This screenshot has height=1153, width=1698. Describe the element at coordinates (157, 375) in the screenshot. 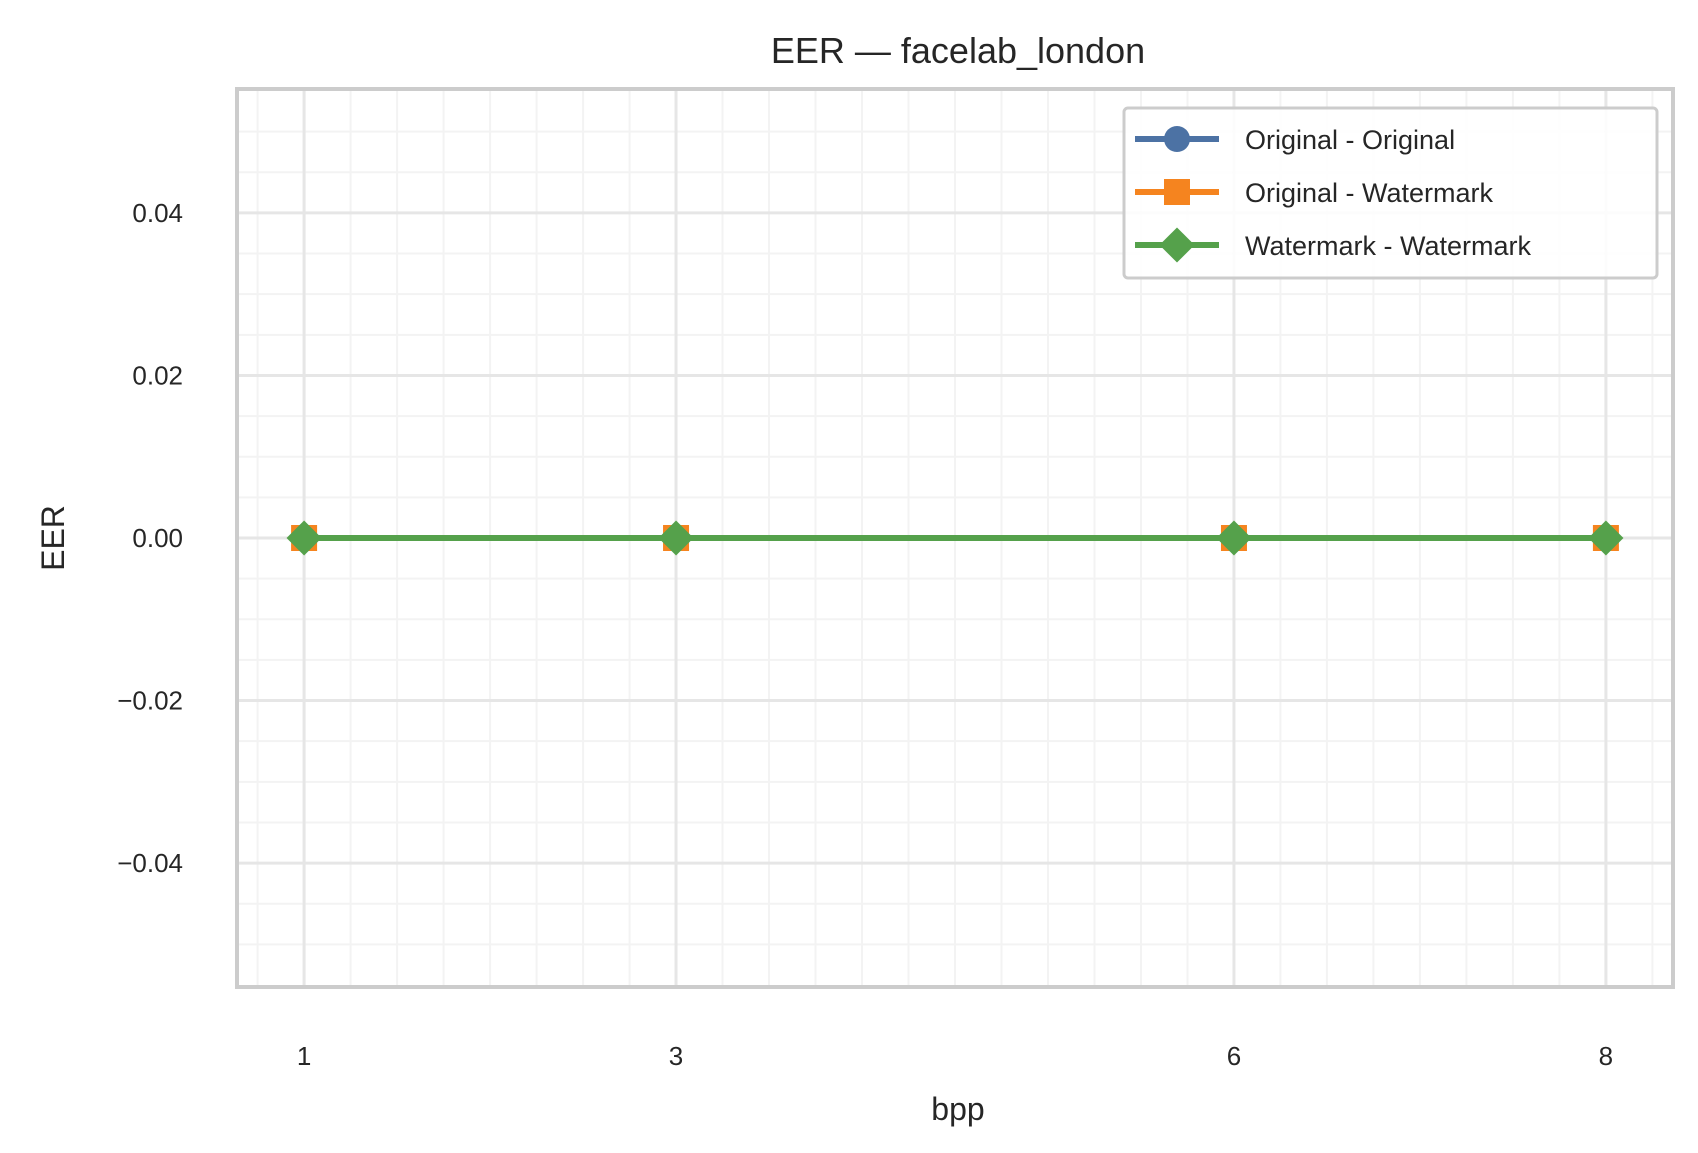

I see `y-tick-label: 0.02` at that location.